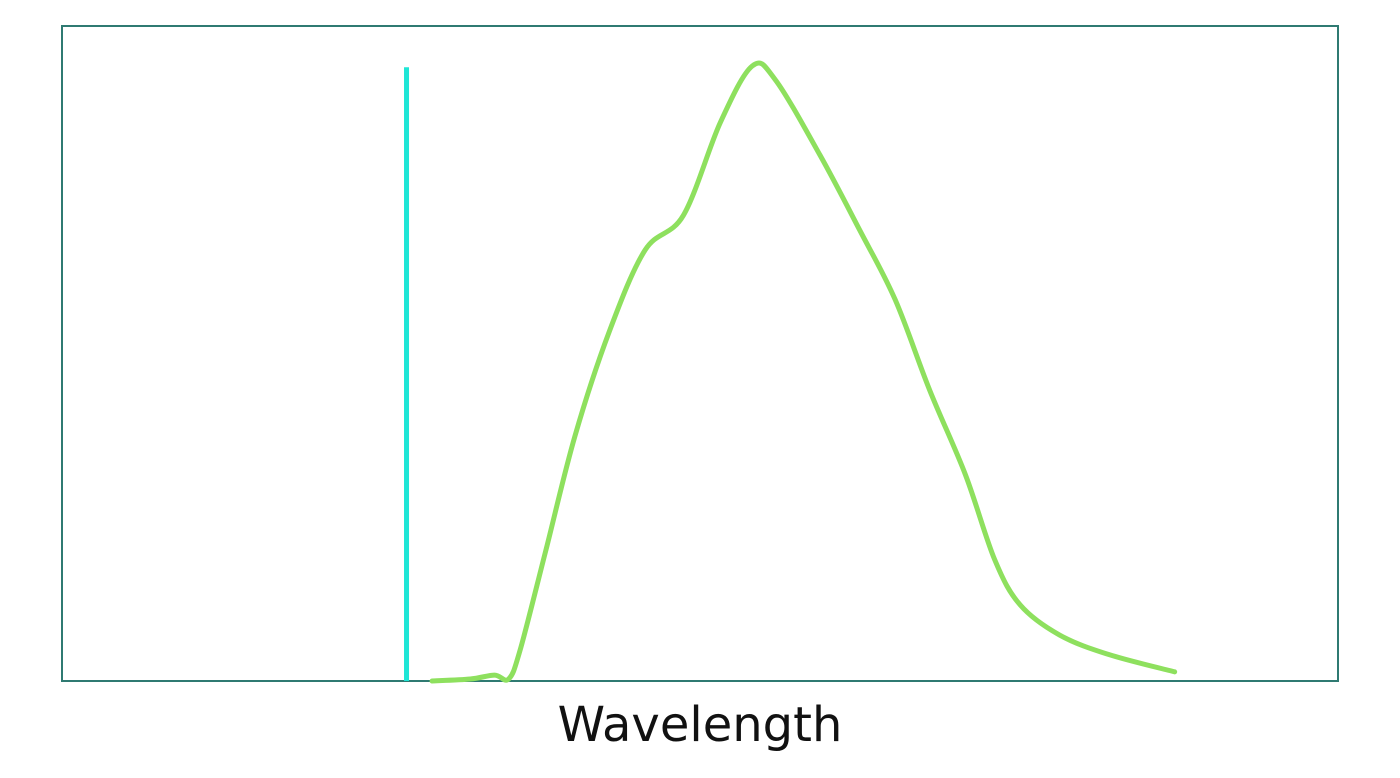 The height and width of the screenshot is (778, 1400). Describe the element at coordinates (700, 725) in the screenshot. I see `x-axis-label: Wavelength` at that location.